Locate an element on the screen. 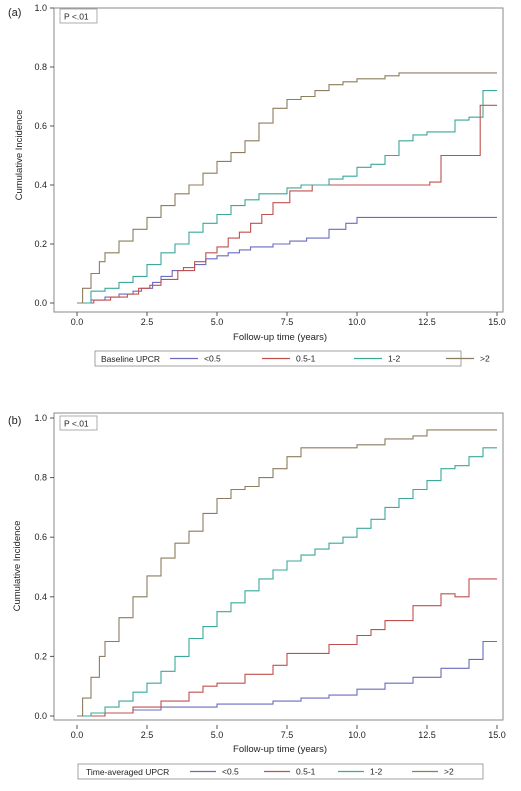 This screenshot has width=521, height=791. legend: Baseline UPCR <0.5 0.5-1 1-2 >2 is located at coordinates (292, 358).